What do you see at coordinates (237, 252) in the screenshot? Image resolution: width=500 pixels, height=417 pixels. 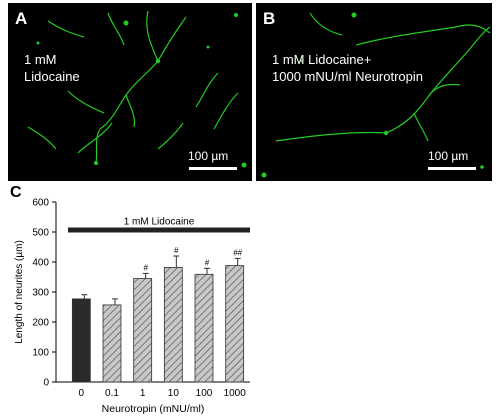 I see `significance-marker-1000: ##` at bounding box center [237, 252].